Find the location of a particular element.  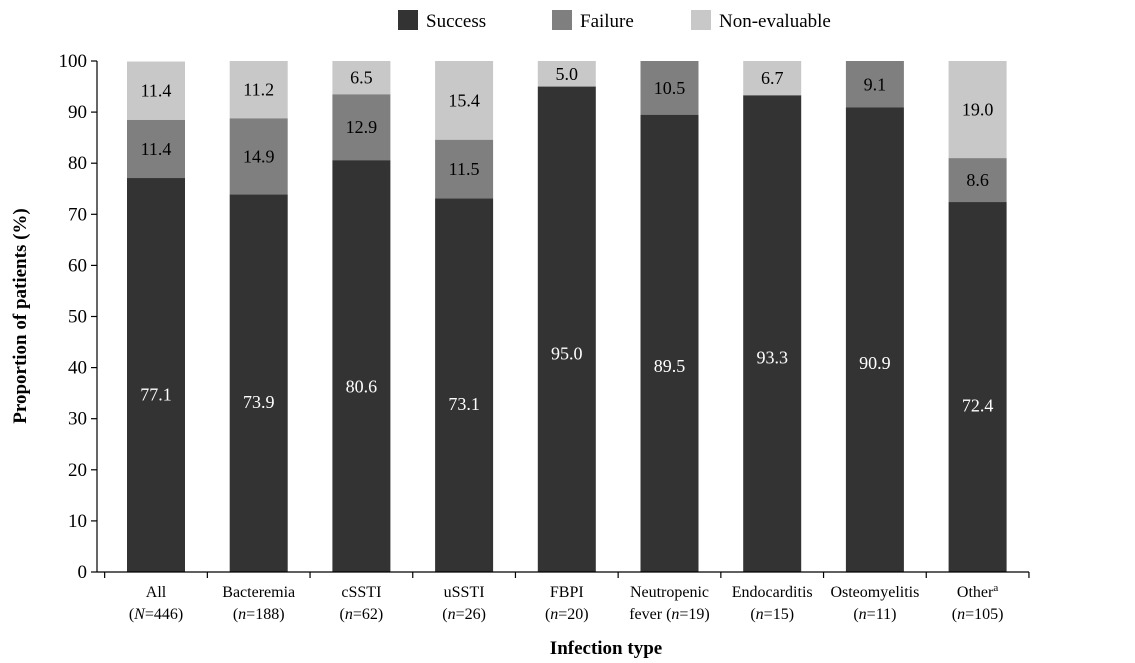

legend-label: Failure is located at coordinates (607, 21).